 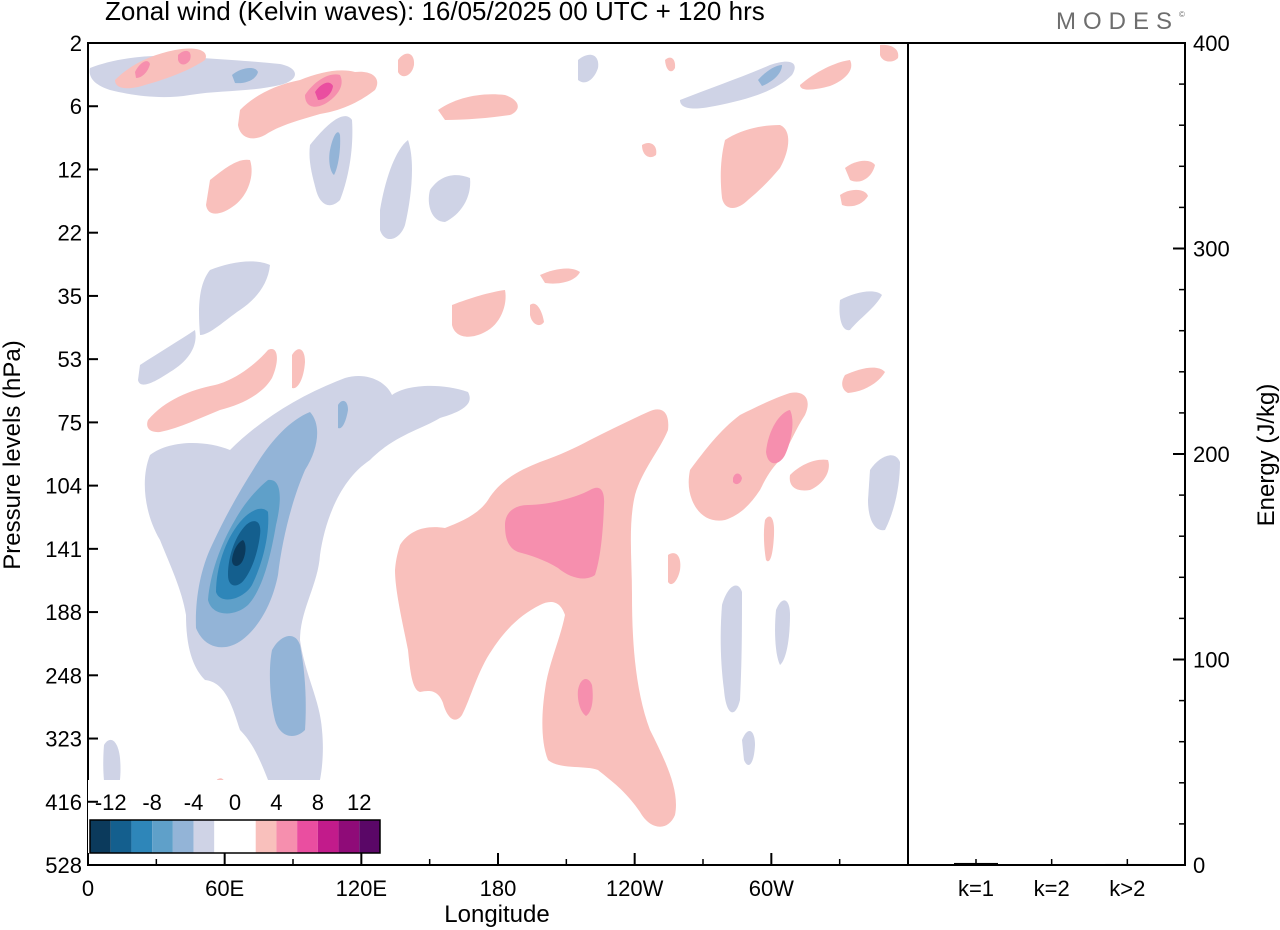 What do you see at coordinates (70, 296) in the screenshot?
I see `pressure-tick-label: 35` at bounding box center [70, 296].